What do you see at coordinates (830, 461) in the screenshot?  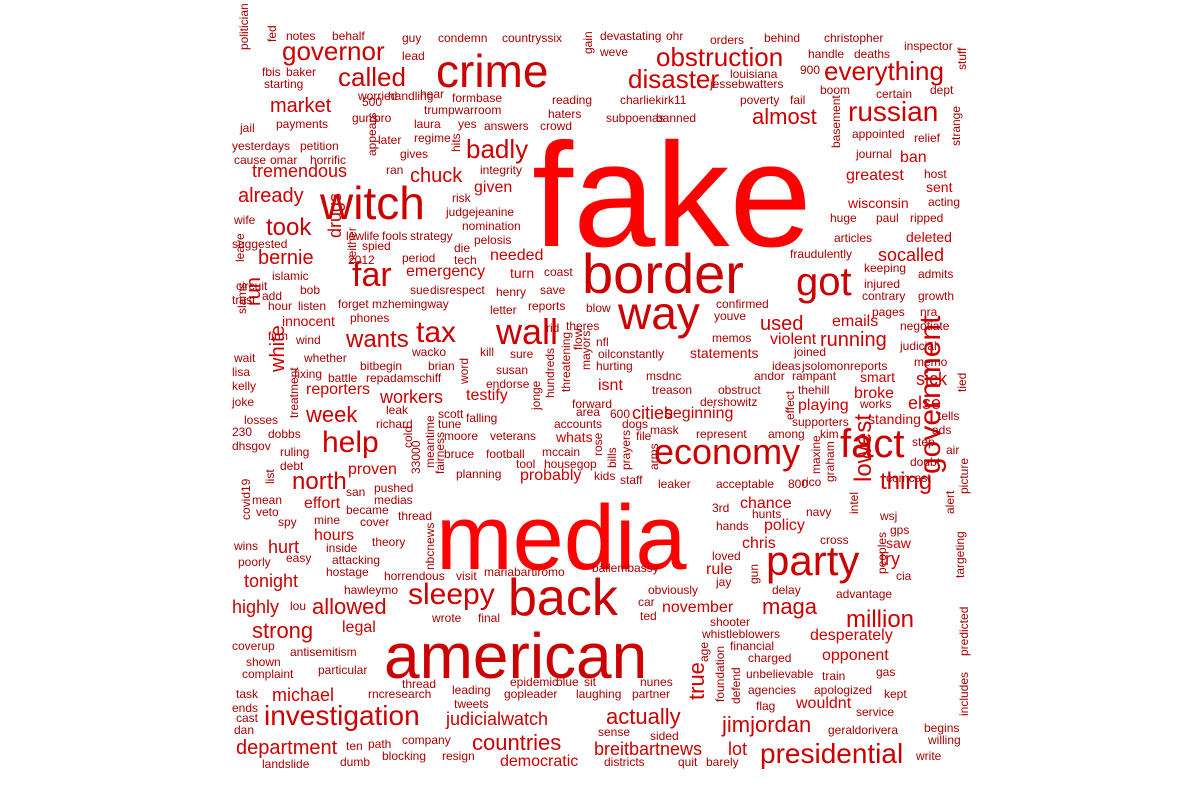 I see `word-graham: graham` at bounding box center [830, 461].